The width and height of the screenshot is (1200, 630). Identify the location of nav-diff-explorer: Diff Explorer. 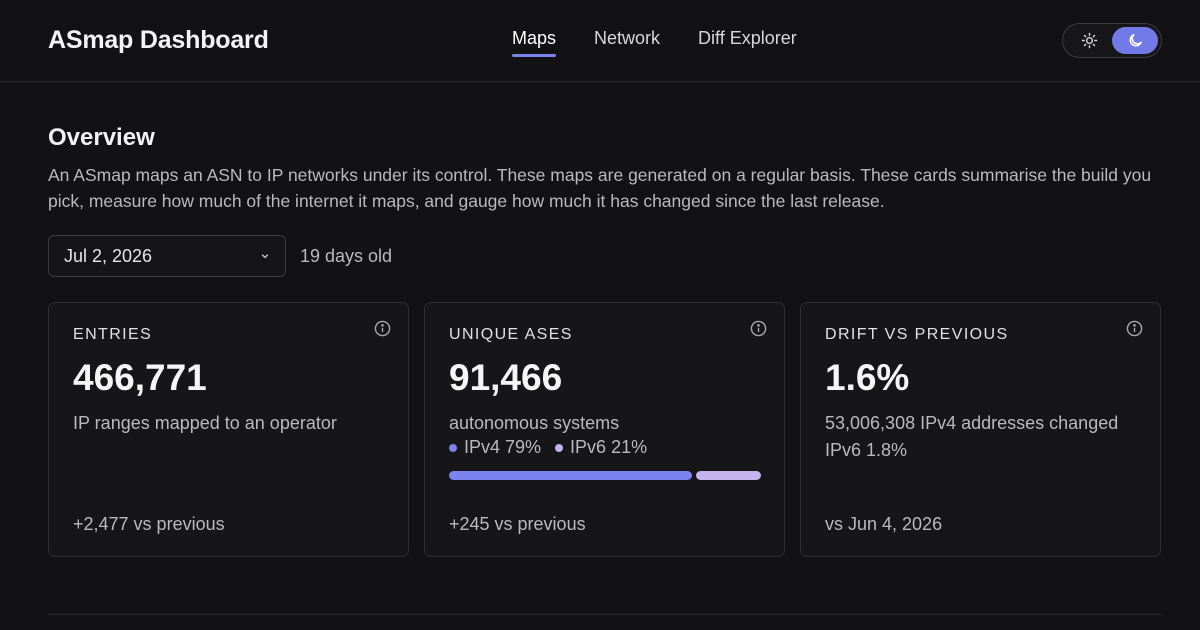
(747, 38).